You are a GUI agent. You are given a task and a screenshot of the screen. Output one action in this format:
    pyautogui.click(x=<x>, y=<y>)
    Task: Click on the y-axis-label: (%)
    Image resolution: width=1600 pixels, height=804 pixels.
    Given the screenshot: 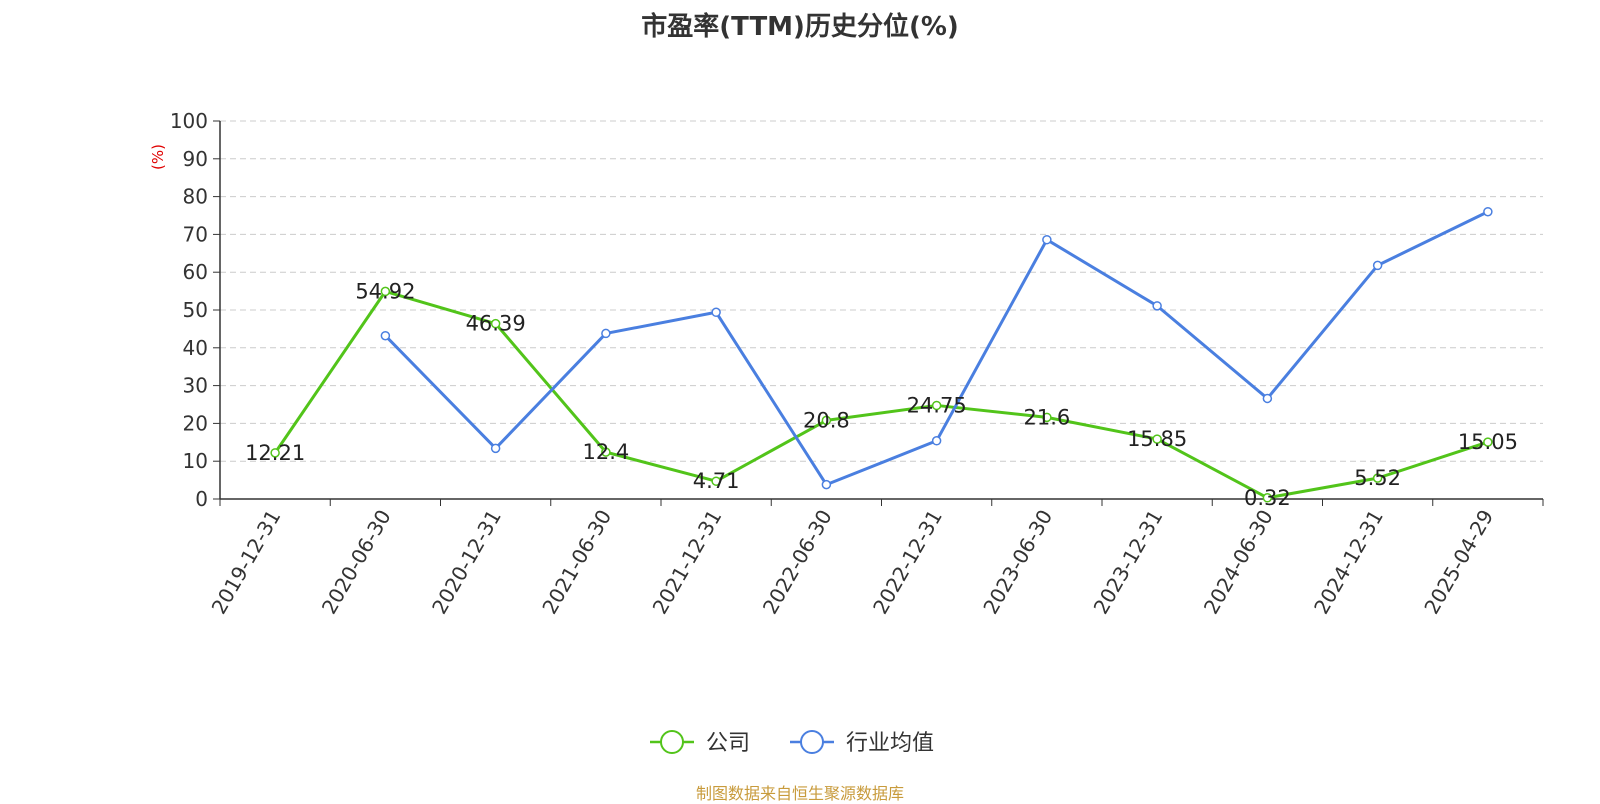 What is the action you would take?
    pyautogui.click(x=158, y=157)
    